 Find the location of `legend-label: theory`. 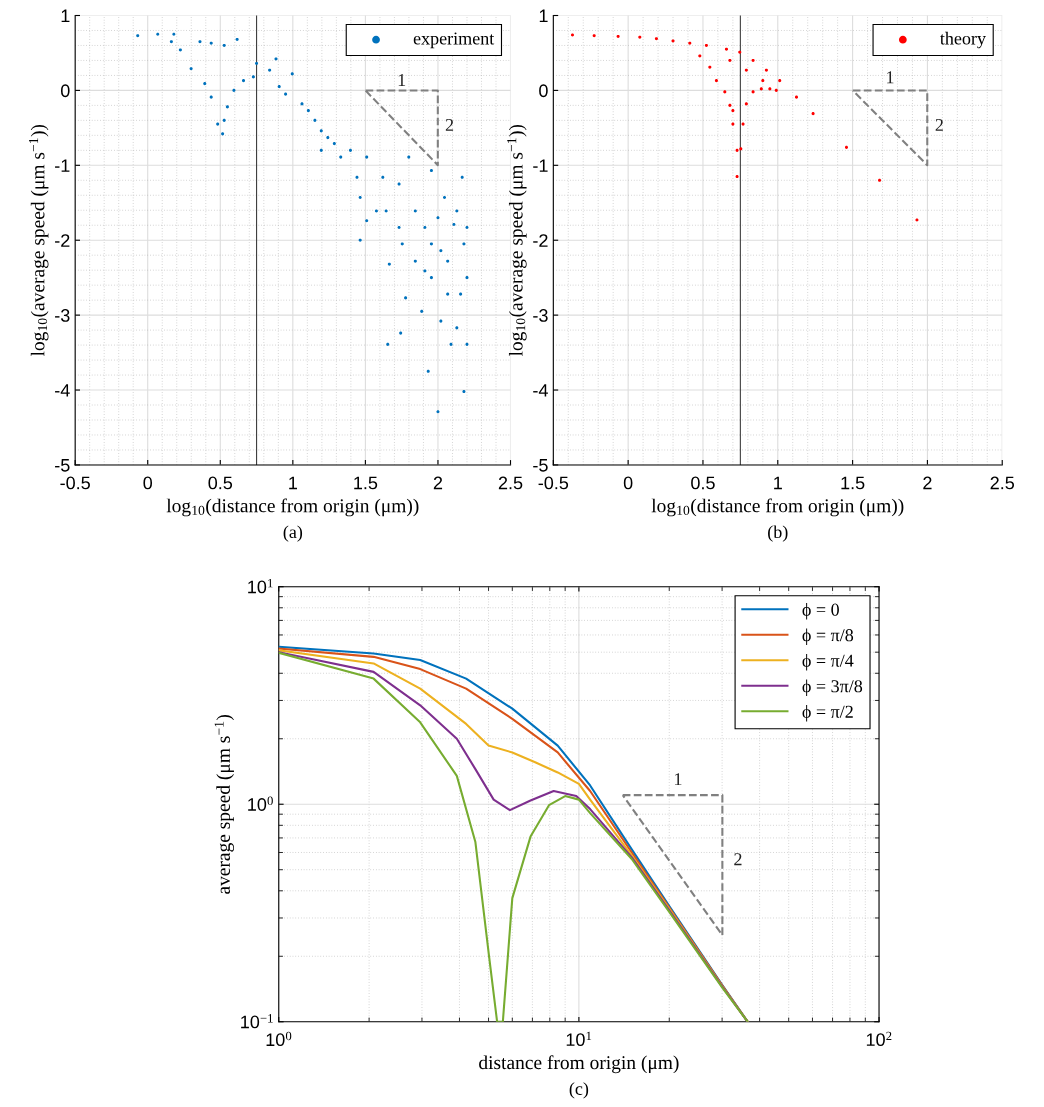

legend-label: theory is located at coordinates (963, 40).